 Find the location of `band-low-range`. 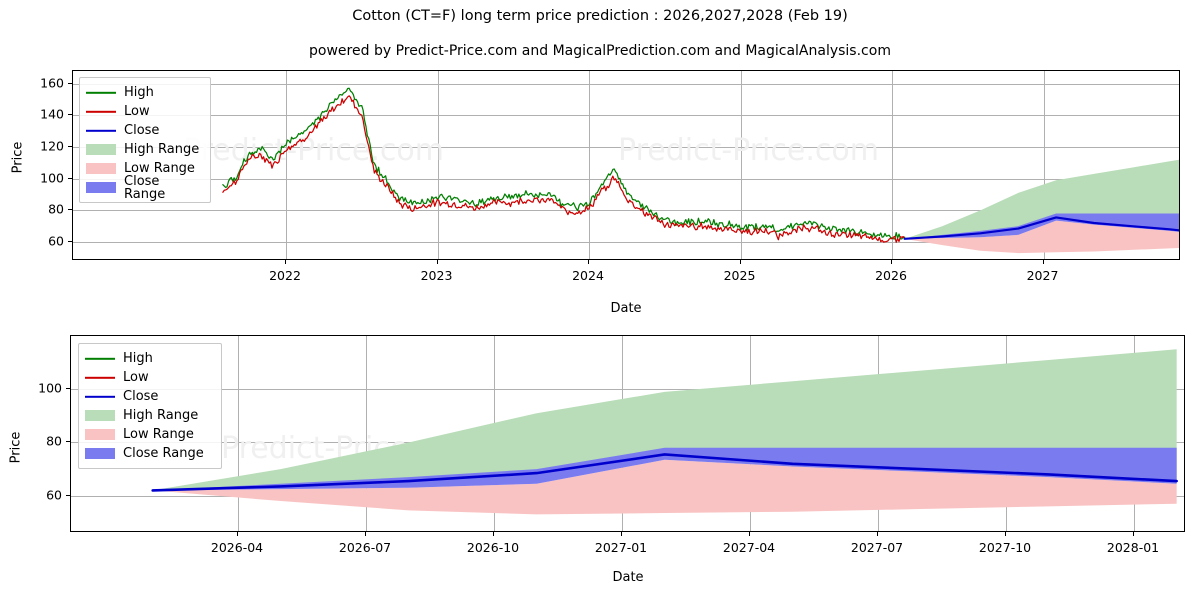

band-low-range is located at coordinates (664, 487).